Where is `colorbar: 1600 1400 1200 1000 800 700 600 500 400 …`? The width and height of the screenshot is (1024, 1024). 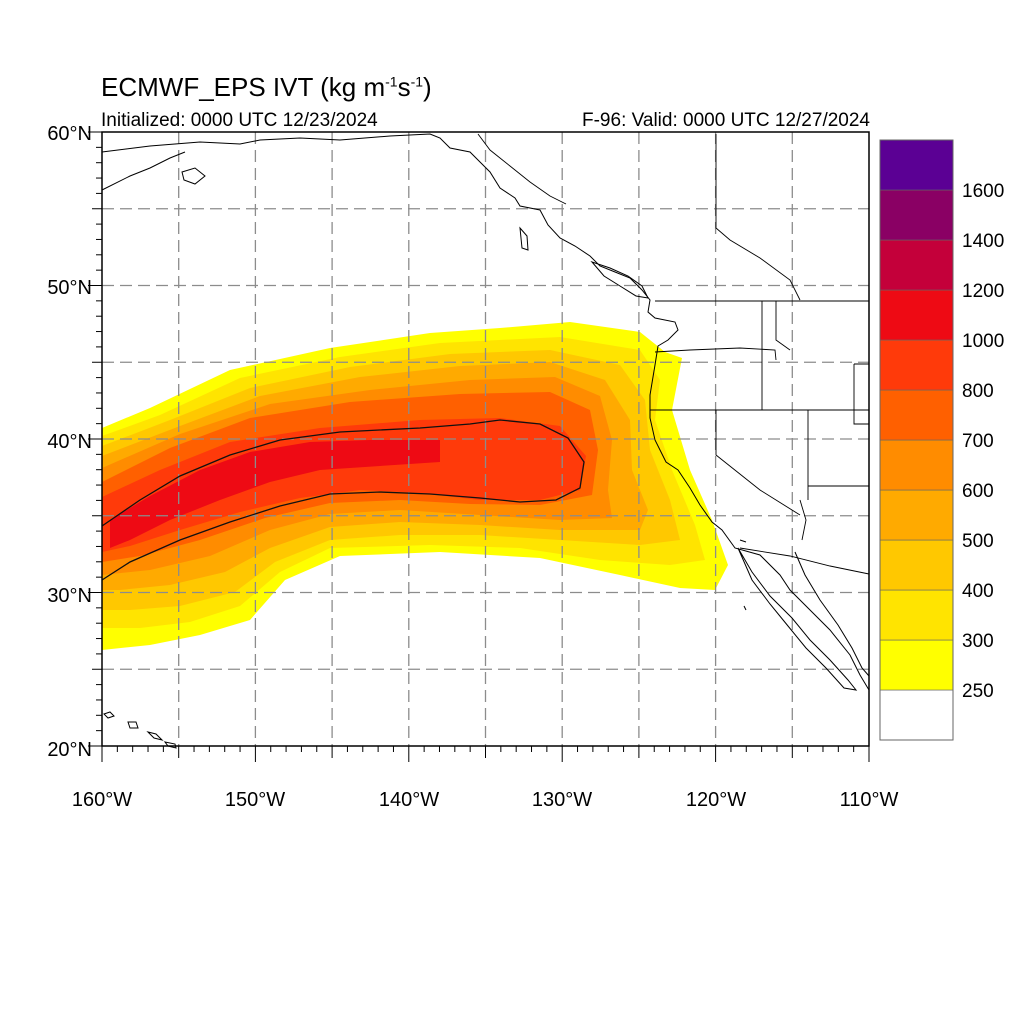 colorbar: 1600 1400 1200 1000 800 700 600 500 400 … is located at coordinates (941, 440).